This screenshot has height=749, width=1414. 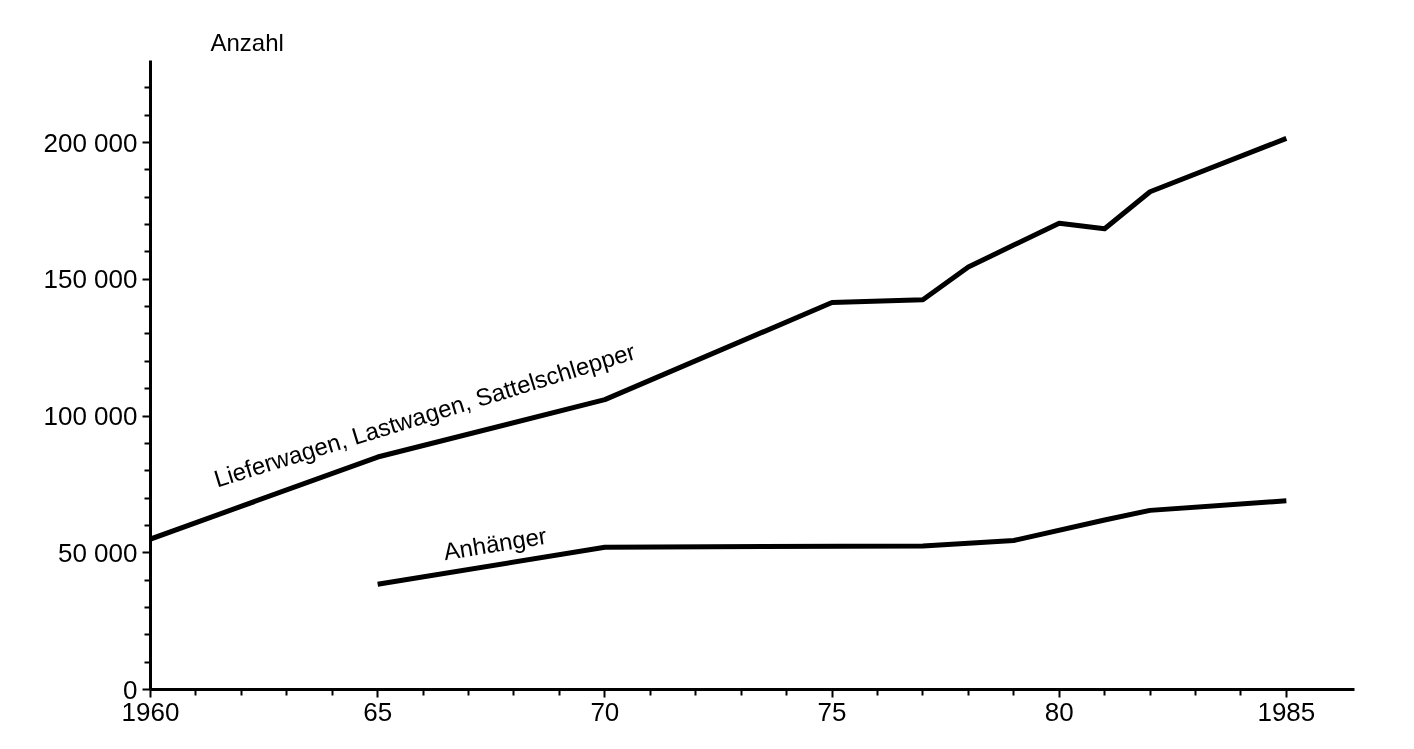 What do you see at coordinates (90, 142) in the screenshot?
I see `y-tick-label: 200 000` at bounding box center [90, 142].